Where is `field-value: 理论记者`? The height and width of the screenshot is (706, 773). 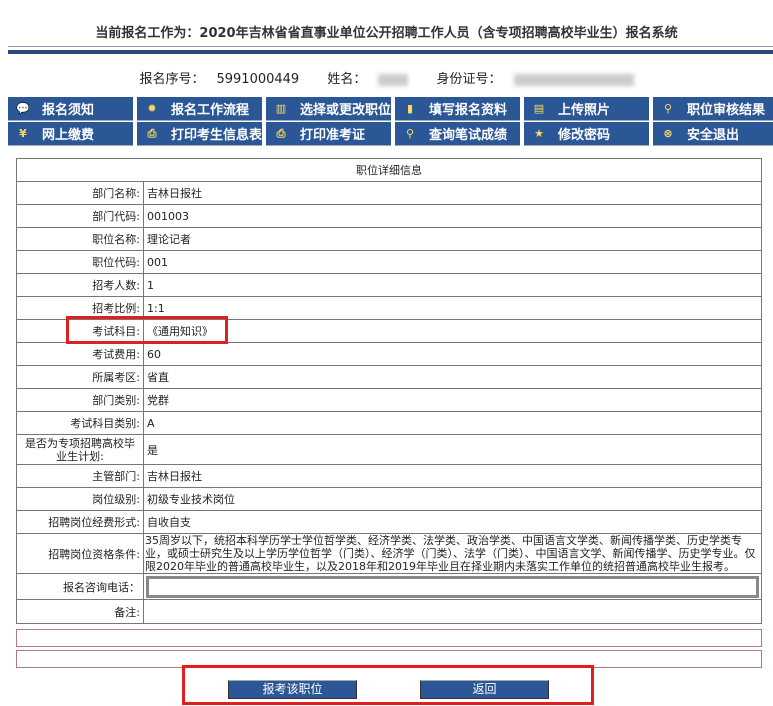
field-value: 理论记者 is located at coordinates (452, 239).